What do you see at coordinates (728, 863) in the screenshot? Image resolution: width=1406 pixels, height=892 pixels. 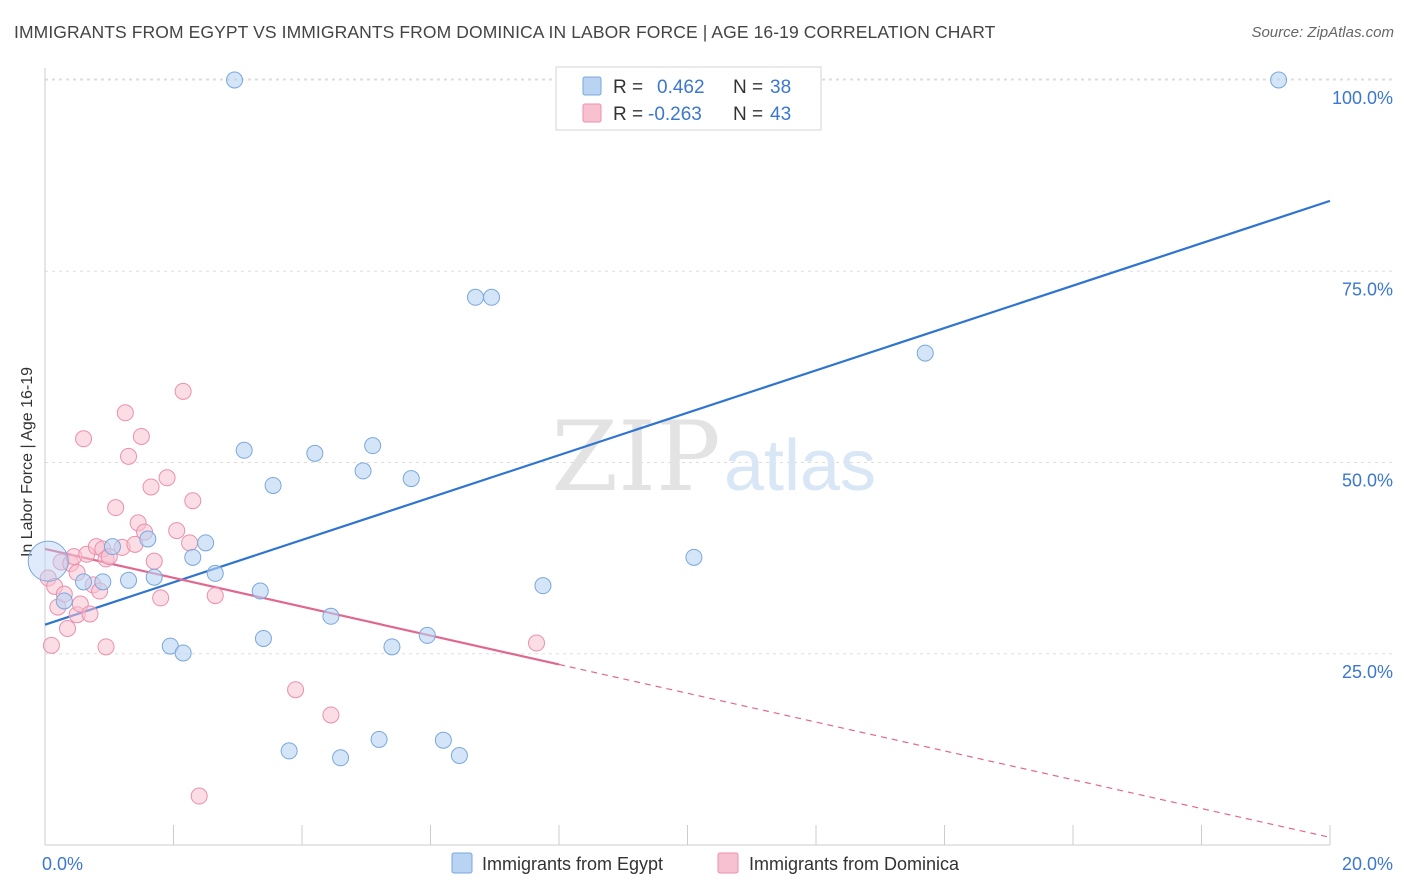 I see `legend-swatch-dominica` at bounding box center [728, 863].